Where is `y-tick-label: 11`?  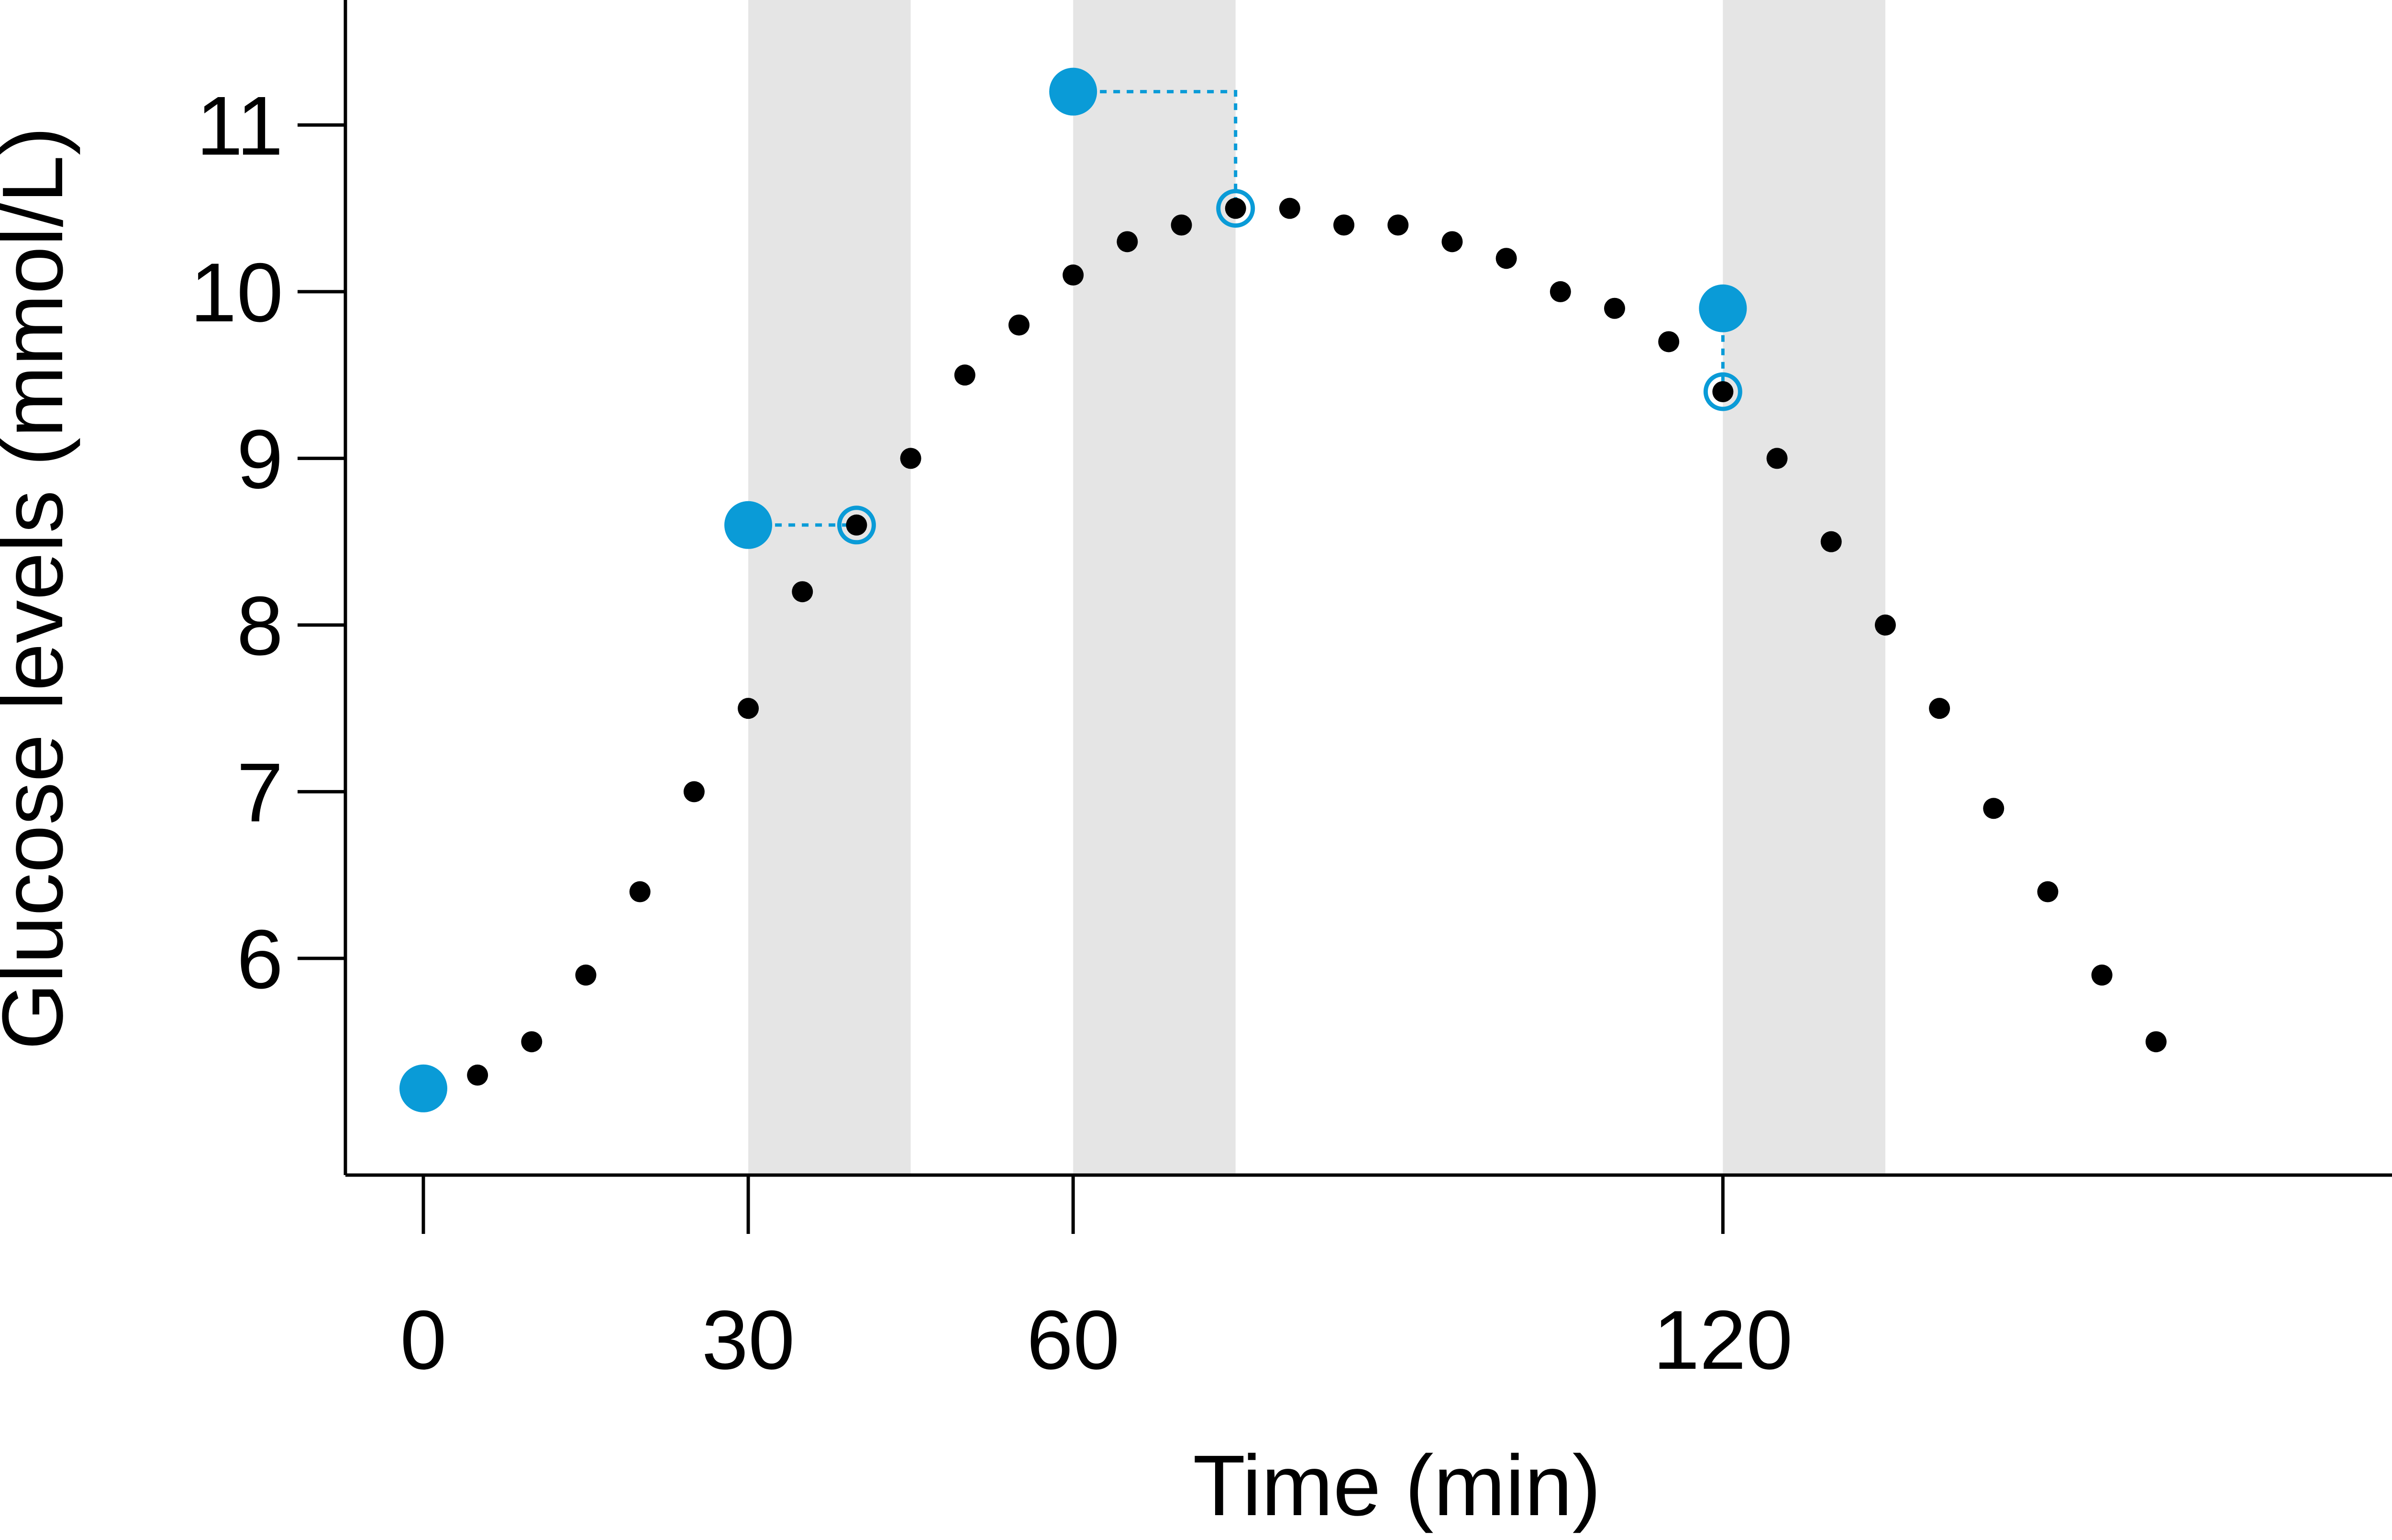
y-tick-label: 11 is located at coordinates (239, 126).